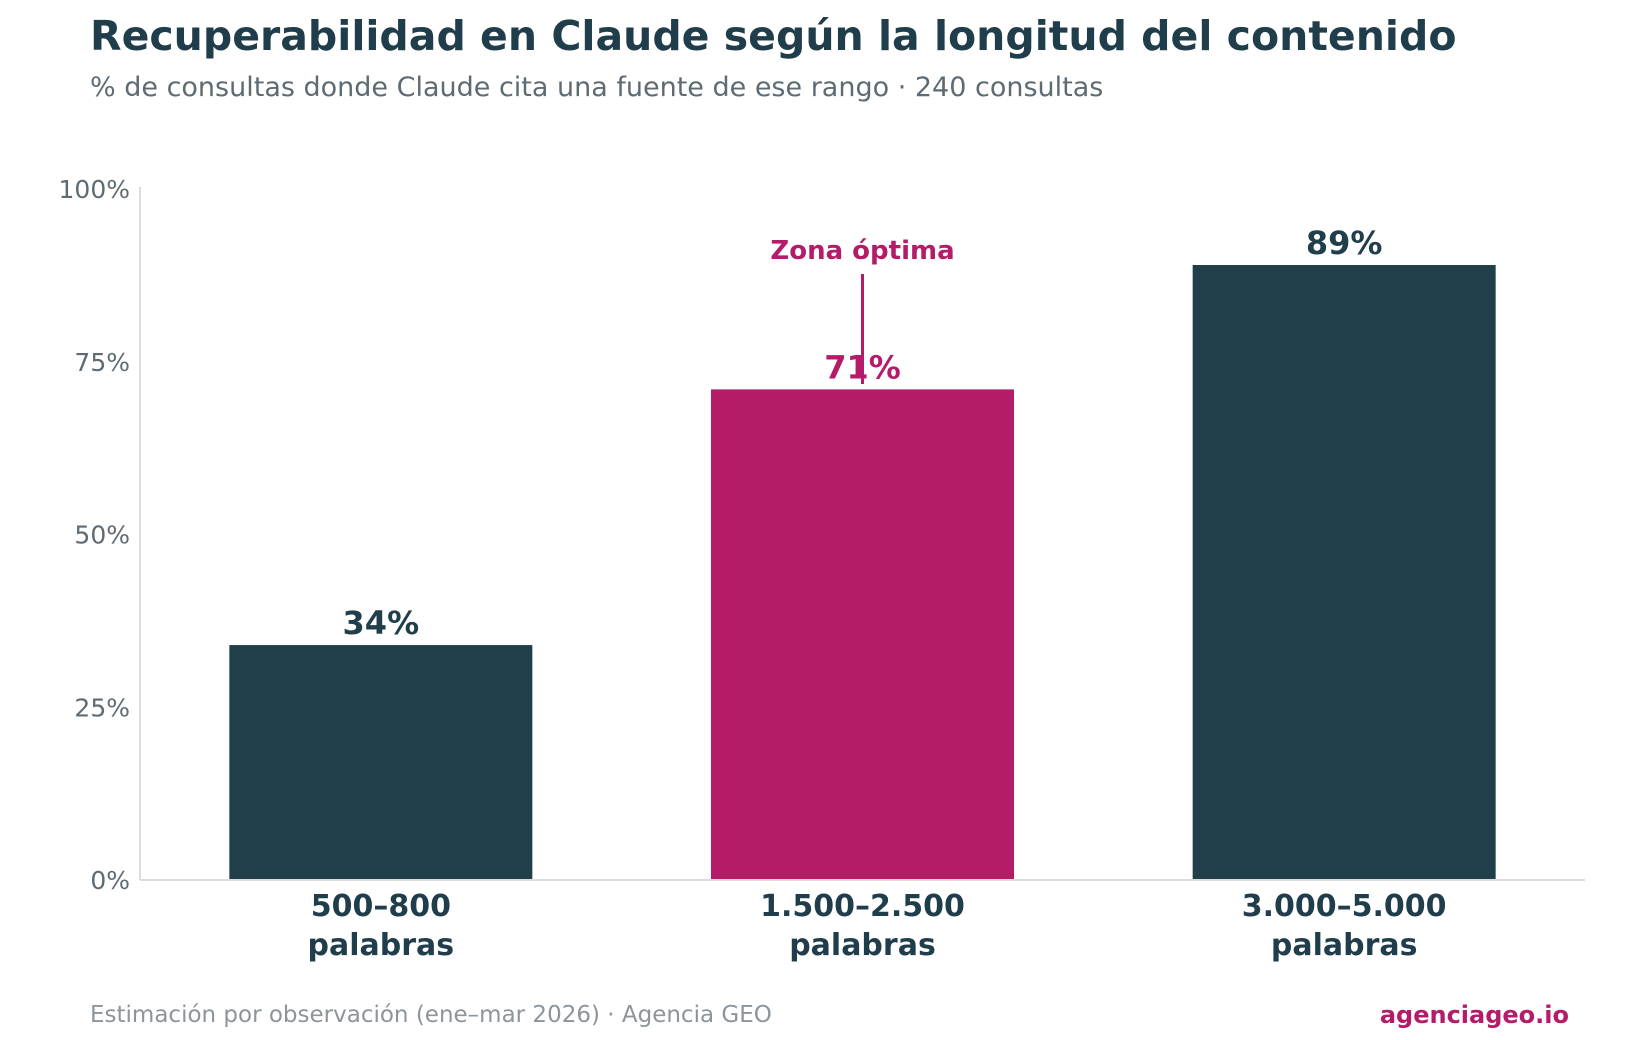 This screenshot has height=1040, width=1639. Describe the element at coordinates (862, 310) in the screenshot. I see `annotation: Zona óptima` at that location.